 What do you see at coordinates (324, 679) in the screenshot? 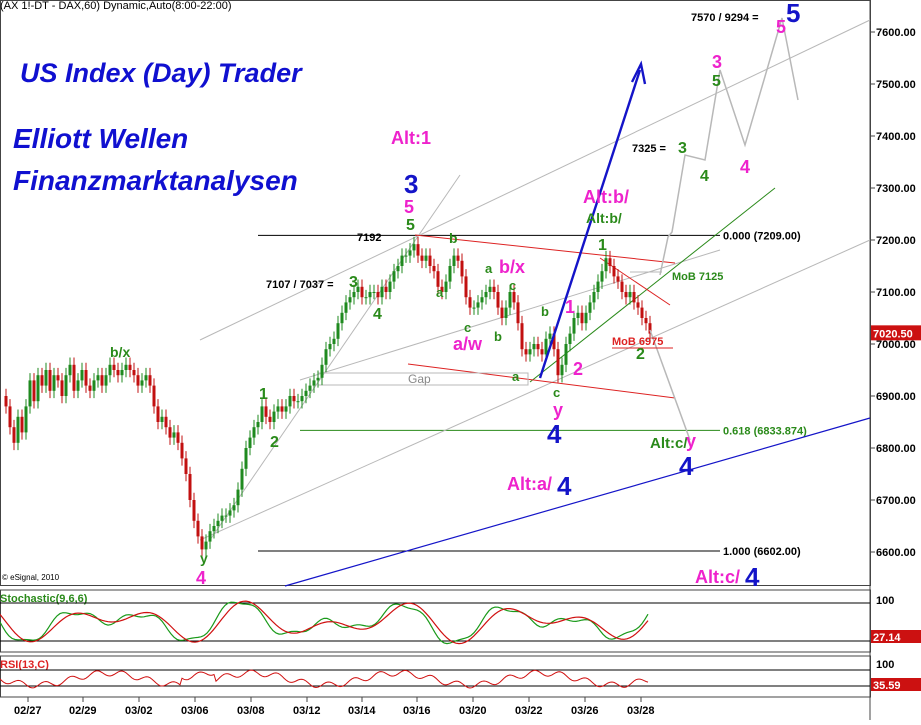
I see `rsi-line` at bounding box center [324, 679].